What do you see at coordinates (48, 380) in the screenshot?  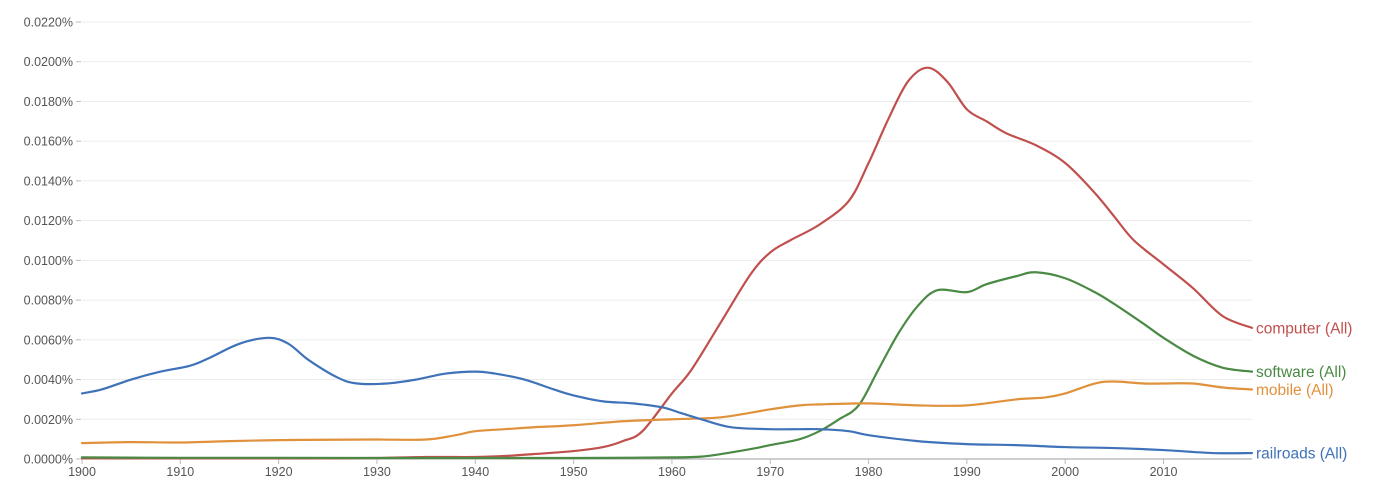 I see `y-tick-label: 0.0040%` at bounding box center [48, 380].